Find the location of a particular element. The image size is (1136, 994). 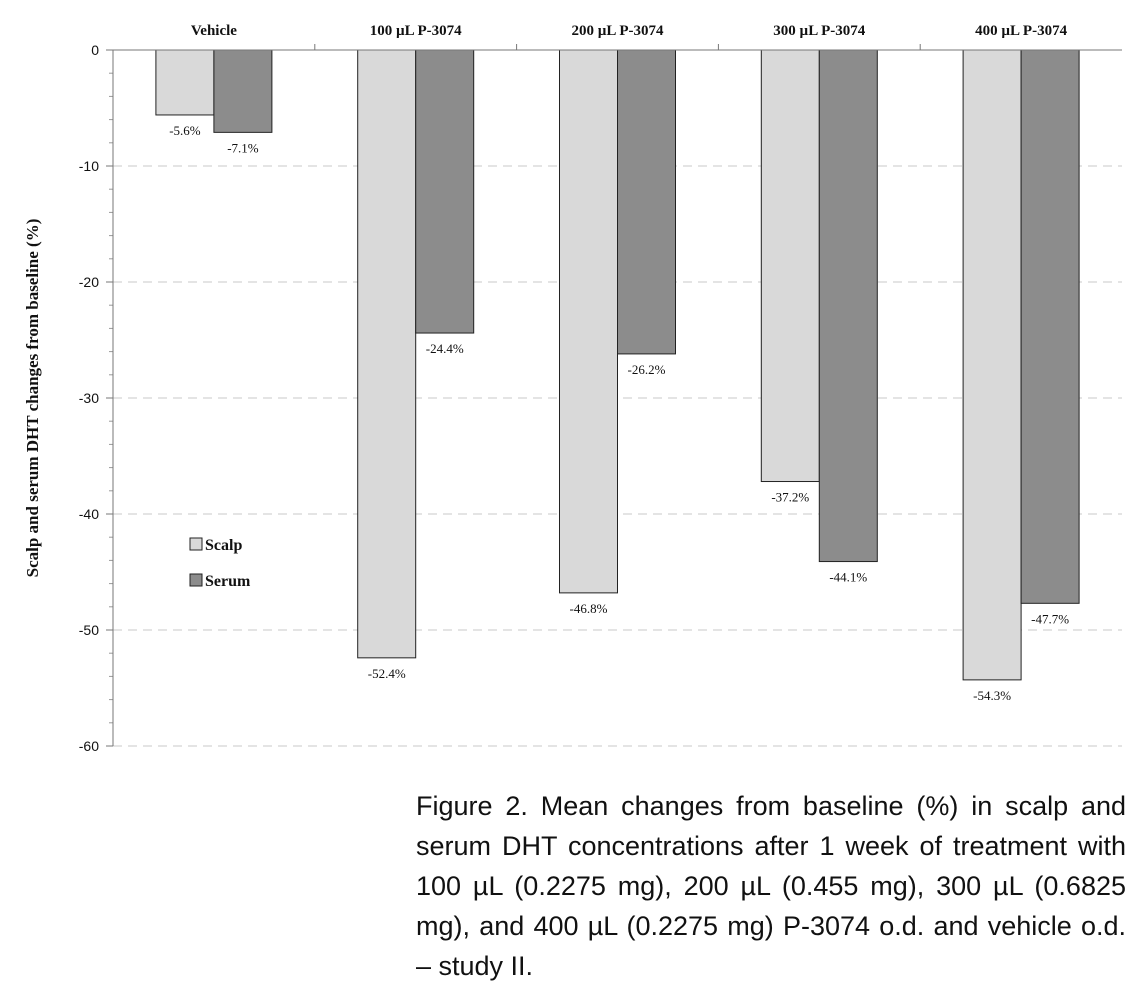

data-label: -52.4% is located at coordinates (387, 673).